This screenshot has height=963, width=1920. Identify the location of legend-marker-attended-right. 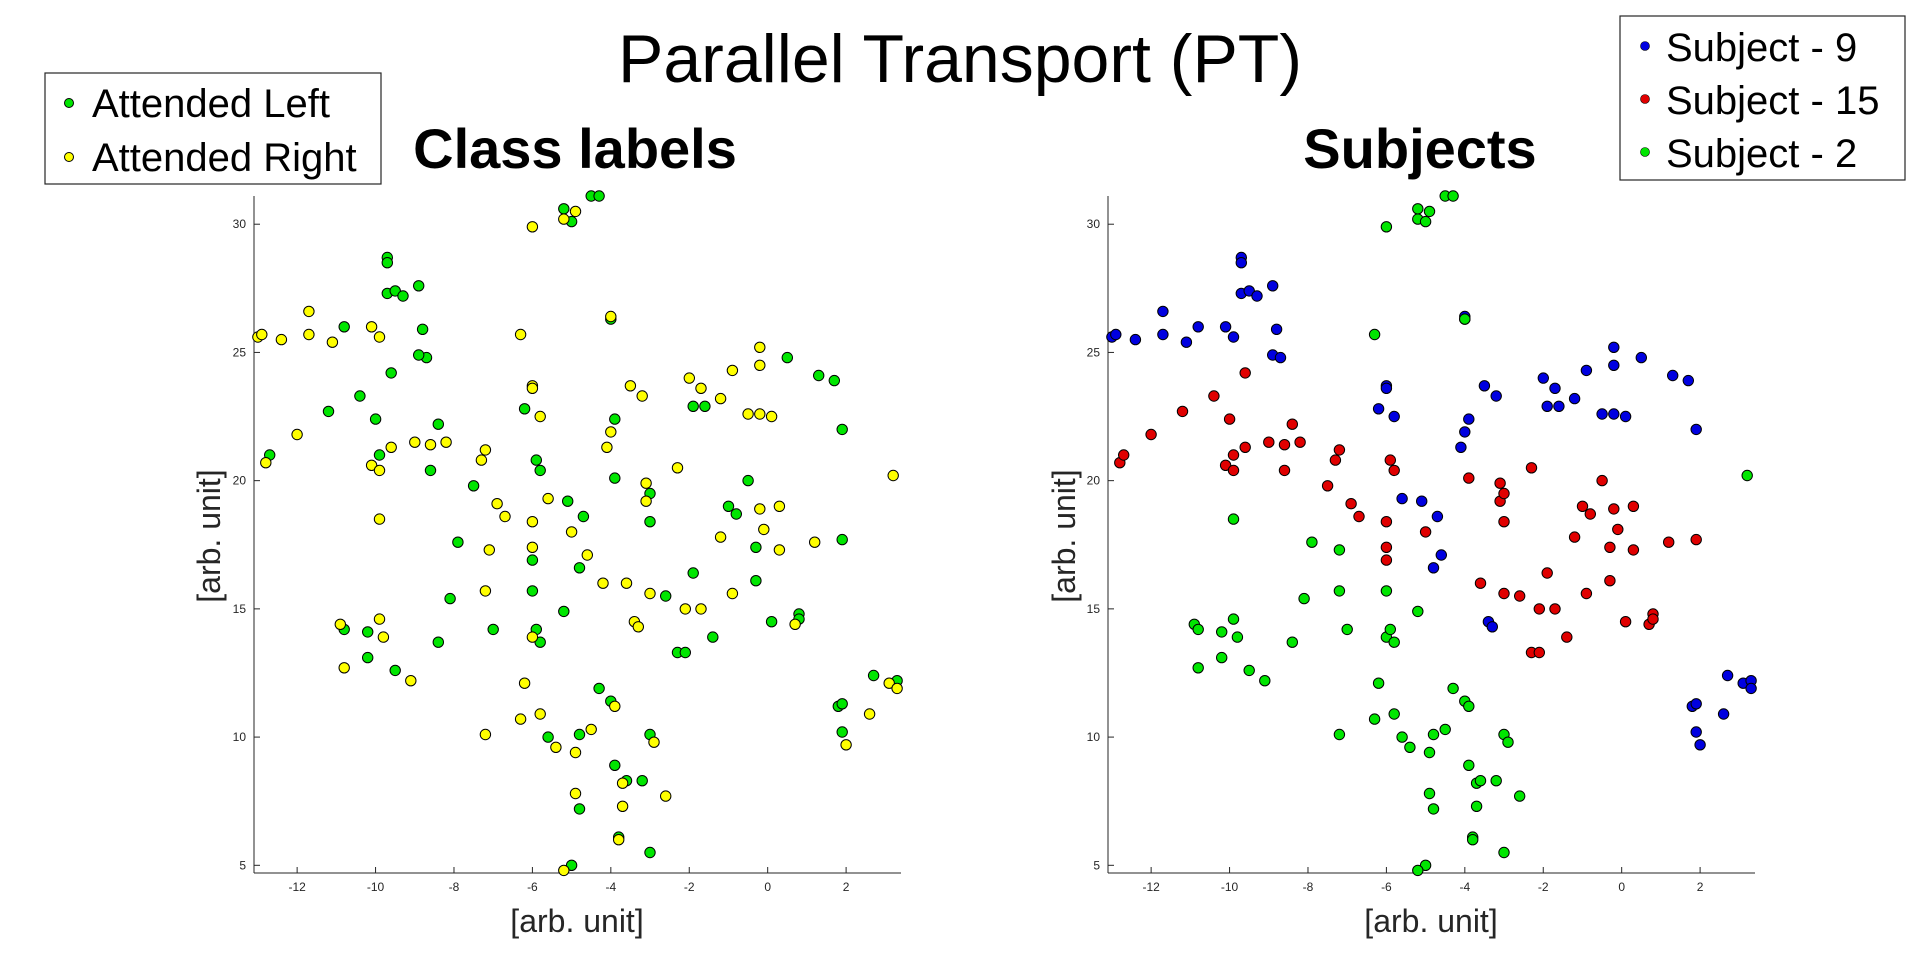
(69, 157).